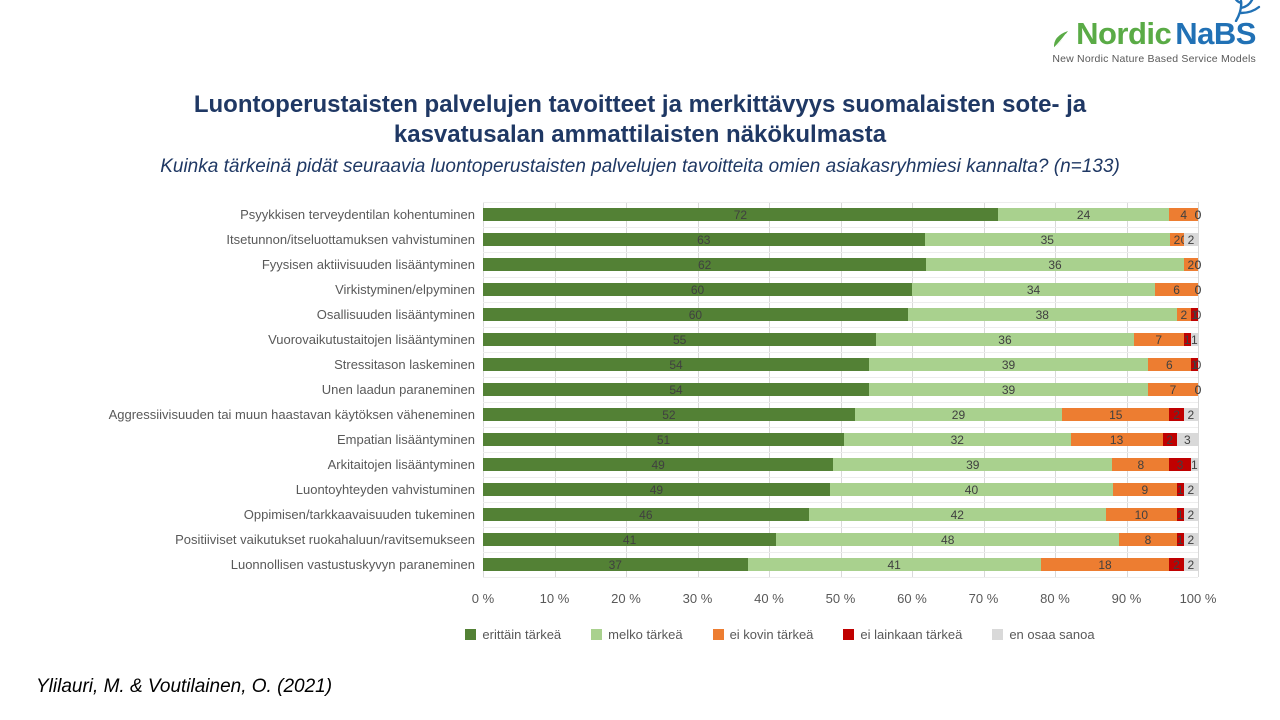  Describe the element at coordinates (404, 364) in the screenshot. I see `category-label: Stressitason laskeminen` at that location.